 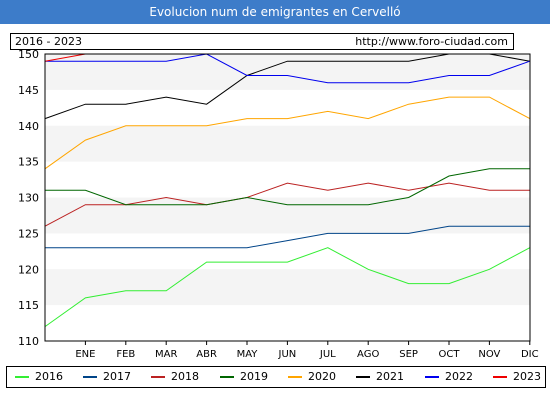 What do you see at coordinates (450, 354) in the screenshot?
I see `x-tick-label: OCT` at bounding box center [450, 354].